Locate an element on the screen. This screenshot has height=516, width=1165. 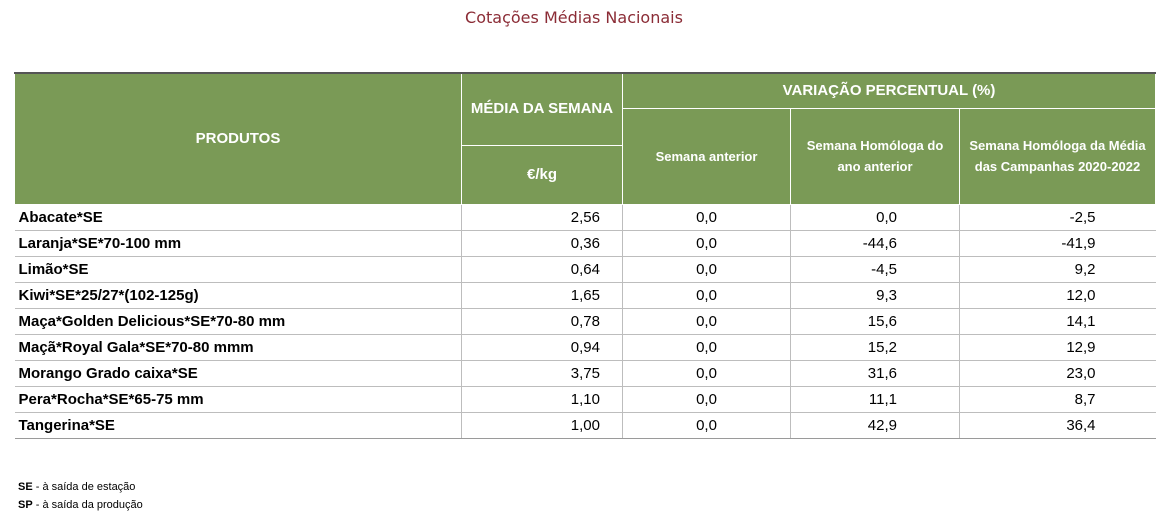
cell-media: 1,10 is located at coordinates (542, 399).